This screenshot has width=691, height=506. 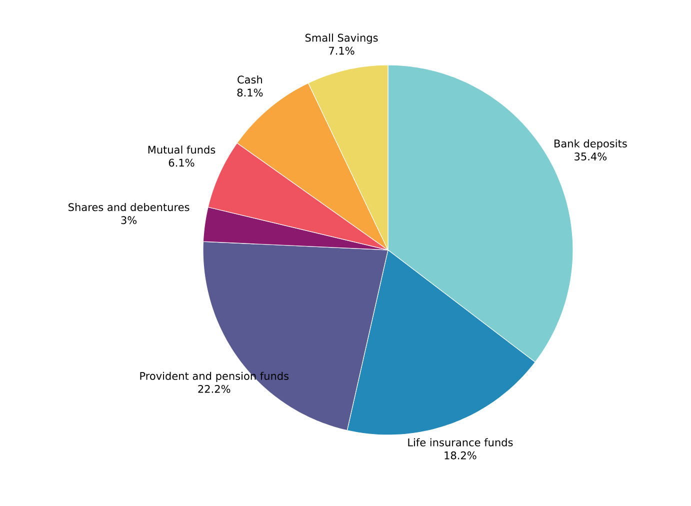 What do you see at coordinates (341, 50) in the screenshot?
I see `data-label: 7.1%` at bounding box center [341, 50].